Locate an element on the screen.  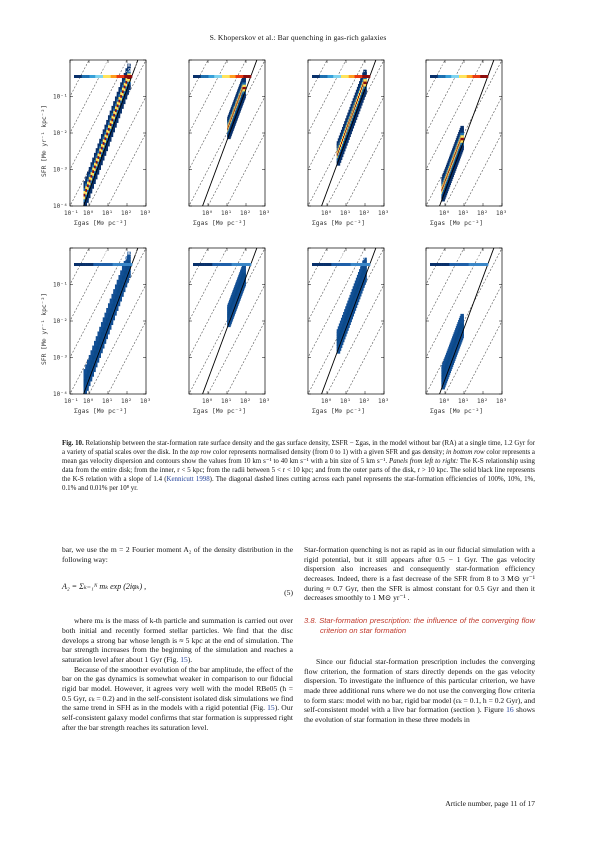
figure-ref-link: 16 is located at coordinates (510, 710).